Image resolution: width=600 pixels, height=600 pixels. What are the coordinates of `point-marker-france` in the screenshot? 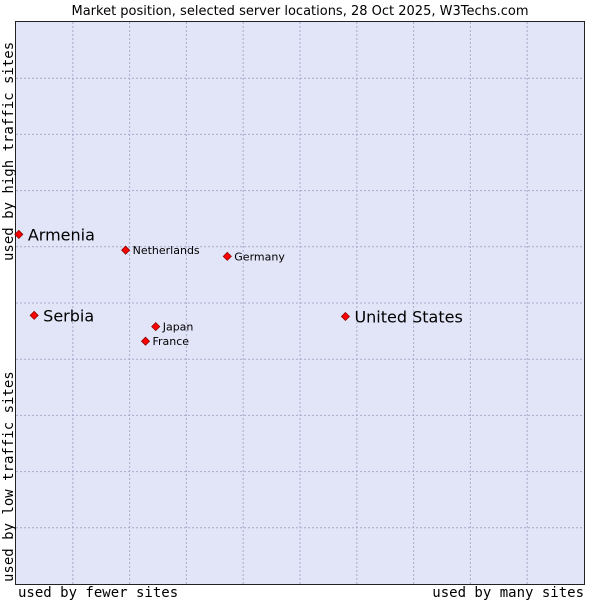 It's located at (145, 341).